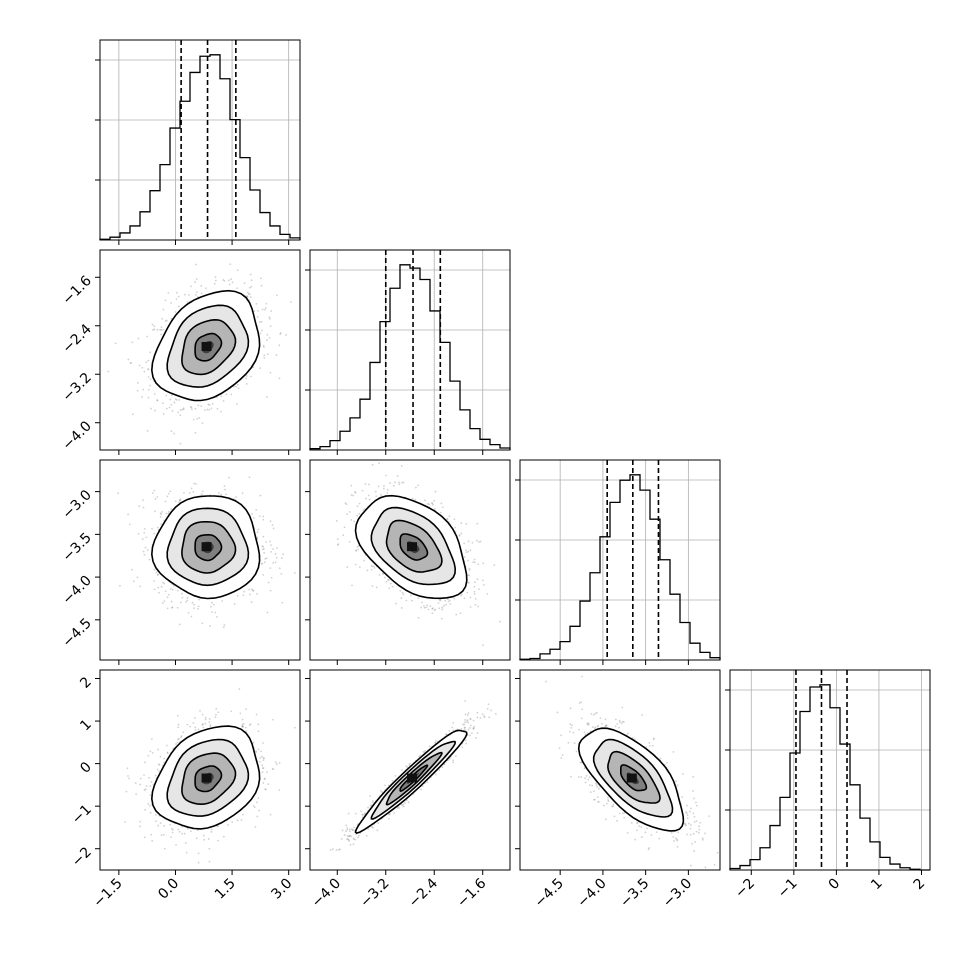  I want to click on y-tick-label: −3.5, so click(76, 547).